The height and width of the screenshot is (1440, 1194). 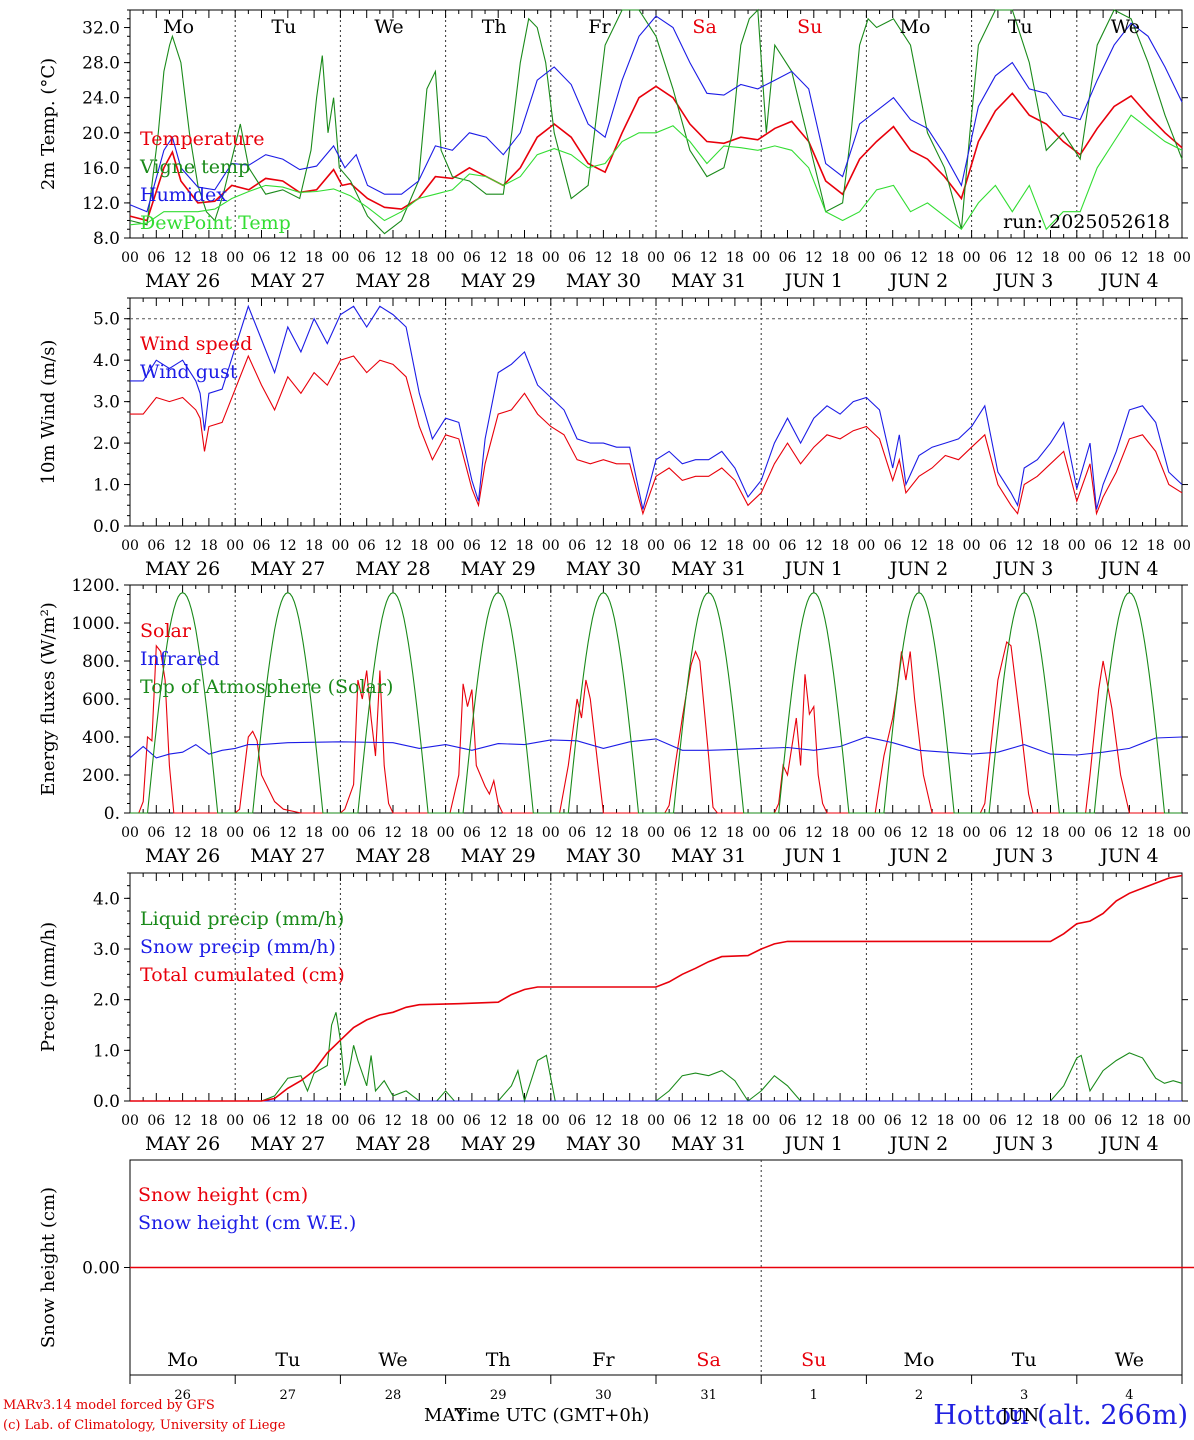 What do you see at coordinates (287, 281) in the screenshot?
I see `temp-date-label: MAY 27` at bounding box center [287, 281].